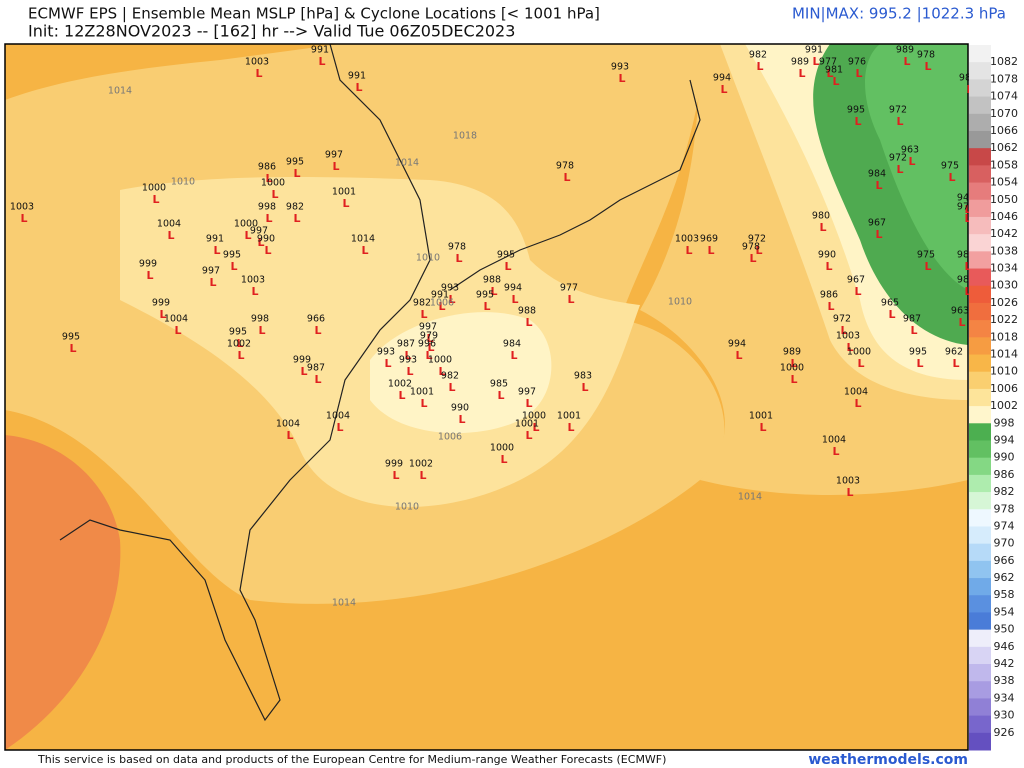 The width and height of the screenshot is (1024, 768). What do you see at coordinates (1004, 199) in the screenshot?
I see `colorbar-label: 1050` at bounding box center [1004, 199].